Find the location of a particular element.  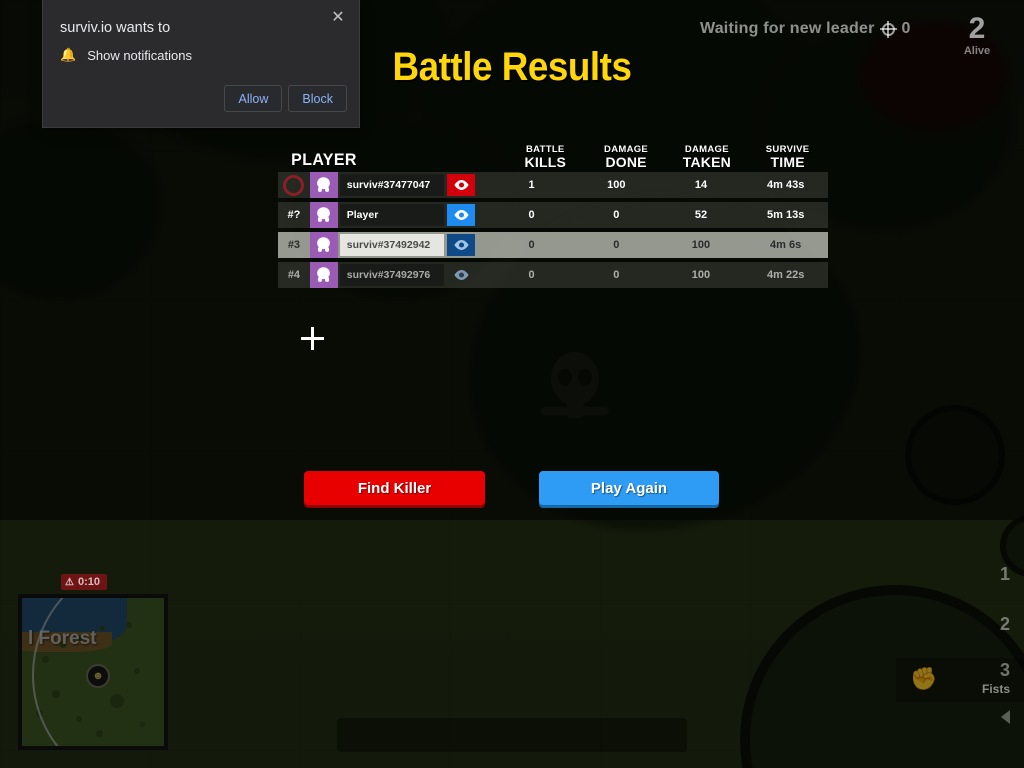

column-header-damage-done: DAMAGE DONE is located at coordinates (626, 157).